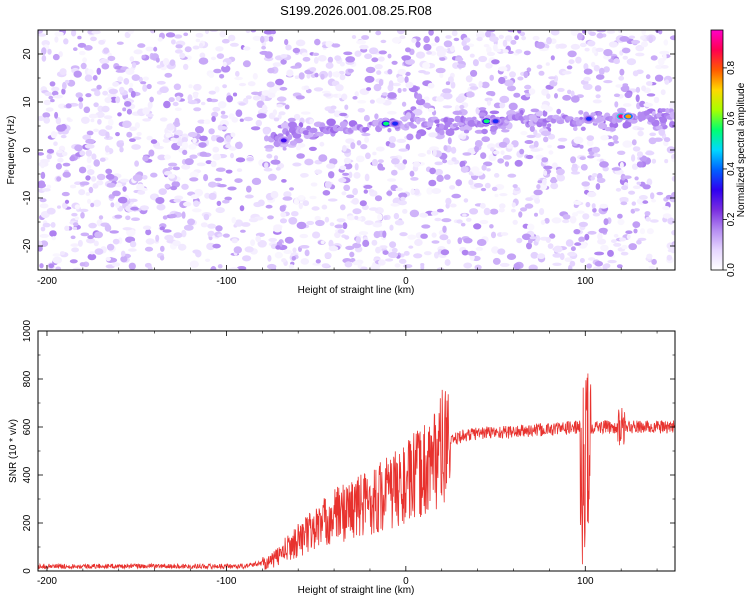 Image resolution: width=750 pixels, height=600 pixels. Describe the element at coordinates (386, 123) in the screenshot. I see `heatmap-hotspot` at that location.